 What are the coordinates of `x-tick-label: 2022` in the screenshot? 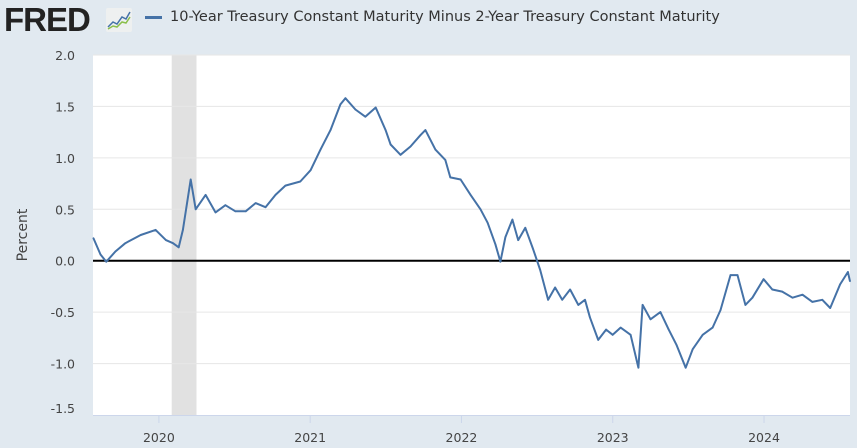 It's located at (462, 437).